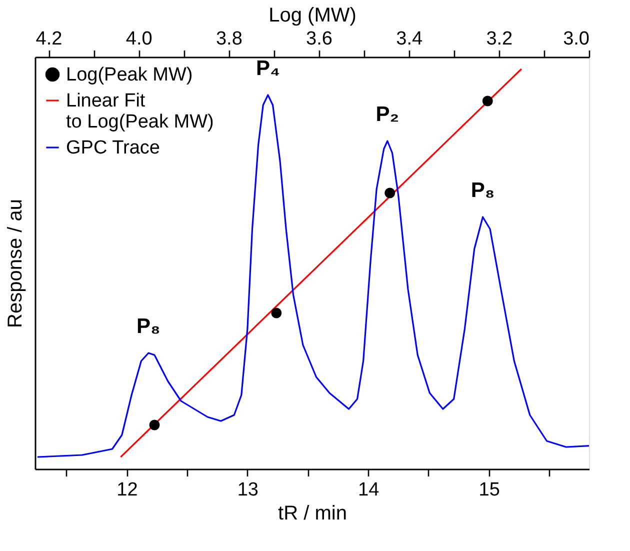  I want to click on x-tick-label: 13, so click(247, 490).